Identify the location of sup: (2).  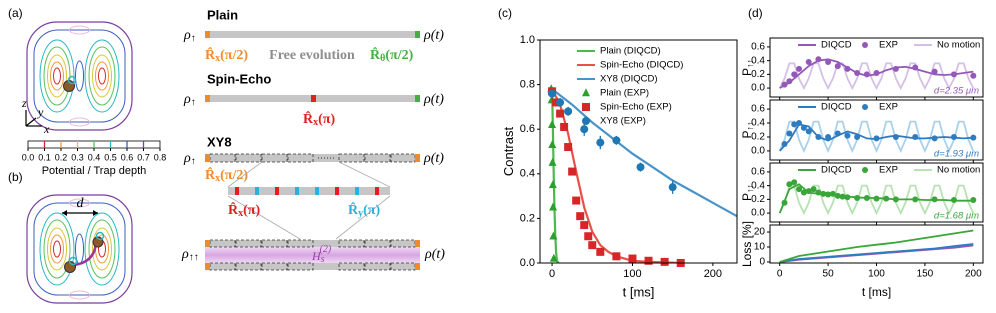
(326, 249).